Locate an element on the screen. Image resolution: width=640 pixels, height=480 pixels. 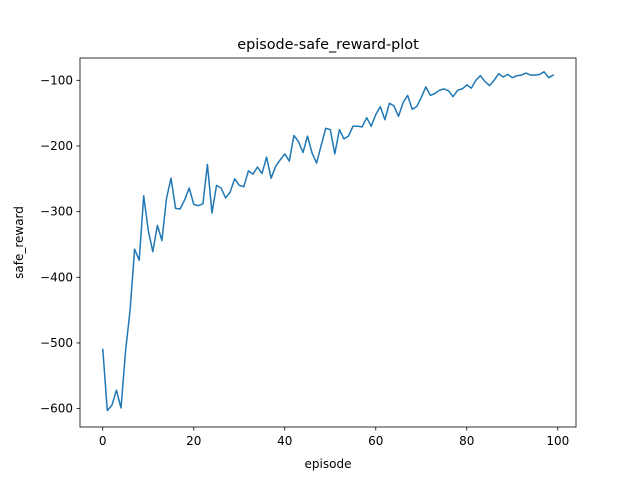
x-tick-label: 20 is located at coordinates (193, 441).